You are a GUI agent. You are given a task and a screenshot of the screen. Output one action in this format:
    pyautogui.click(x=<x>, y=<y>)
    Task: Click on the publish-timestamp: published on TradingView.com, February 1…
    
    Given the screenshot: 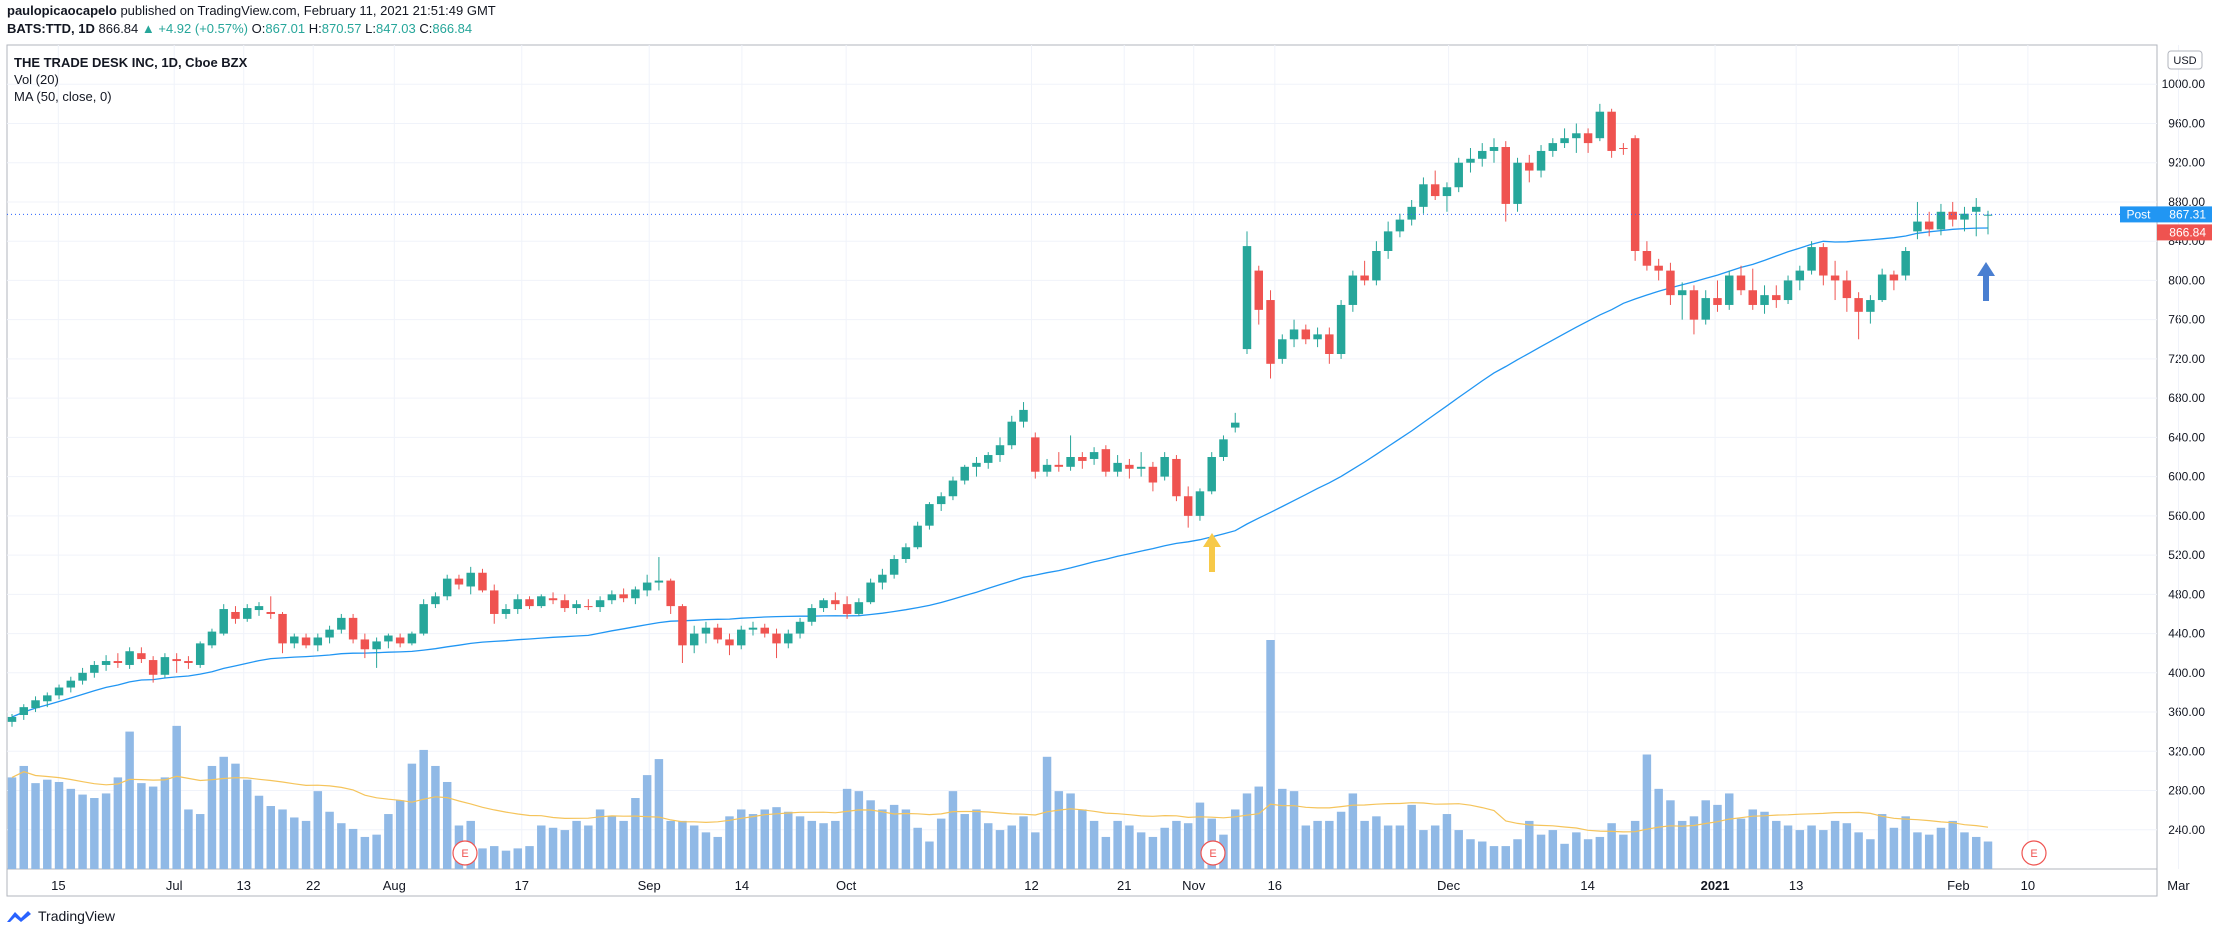 What is the action you would take?
    pyautogui.click(x=308, y=10)
    